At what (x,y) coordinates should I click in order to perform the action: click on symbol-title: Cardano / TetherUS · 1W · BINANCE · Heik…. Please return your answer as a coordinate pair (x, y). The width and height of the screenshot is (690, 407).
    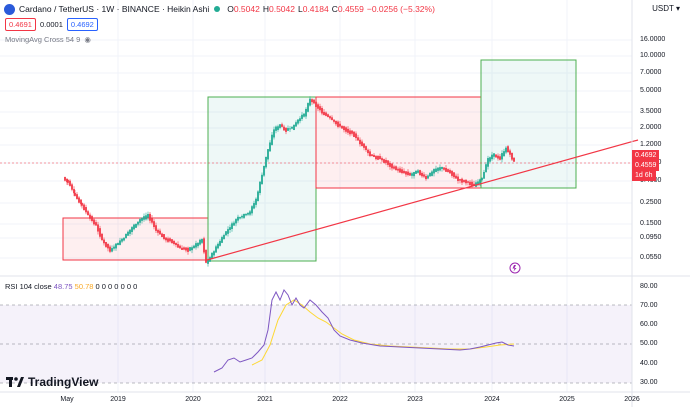
    Looking at the image, I should click on (114, 9).